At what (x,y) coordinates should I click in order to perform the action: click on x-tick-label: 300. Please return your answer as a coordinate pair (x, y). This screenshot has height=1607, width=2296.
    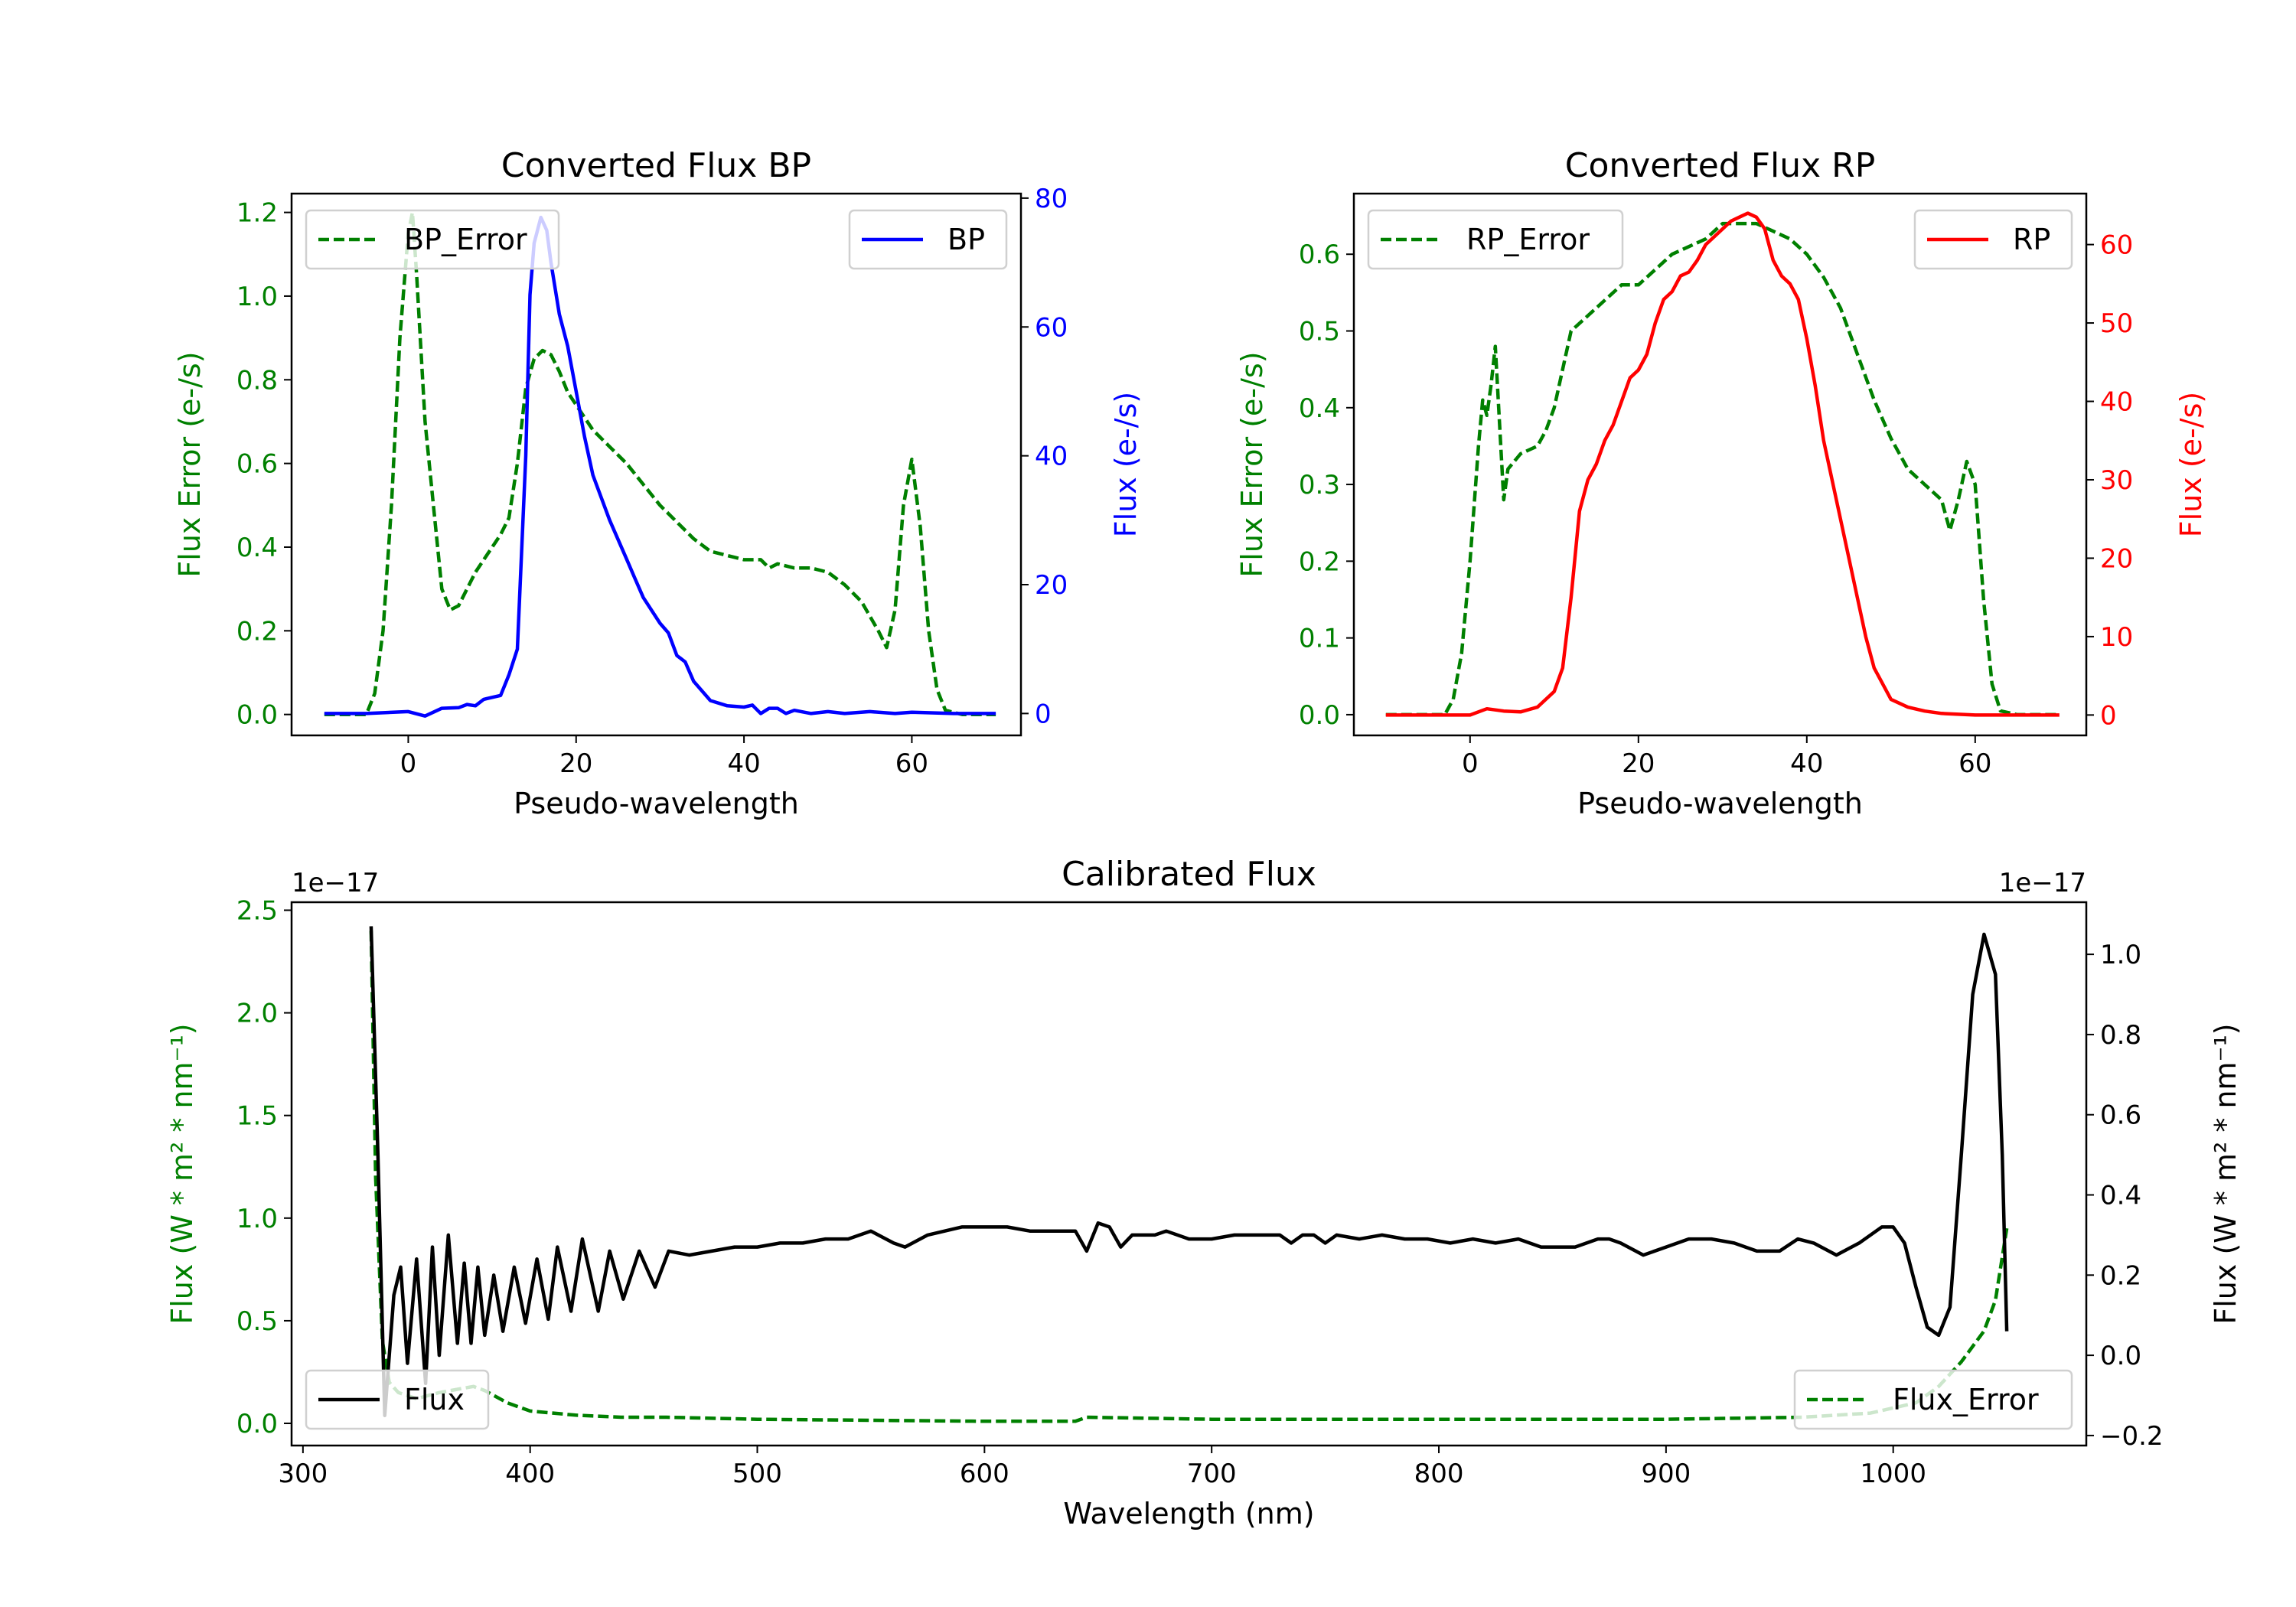
    Looking at the image, I should click on (303, 1474).